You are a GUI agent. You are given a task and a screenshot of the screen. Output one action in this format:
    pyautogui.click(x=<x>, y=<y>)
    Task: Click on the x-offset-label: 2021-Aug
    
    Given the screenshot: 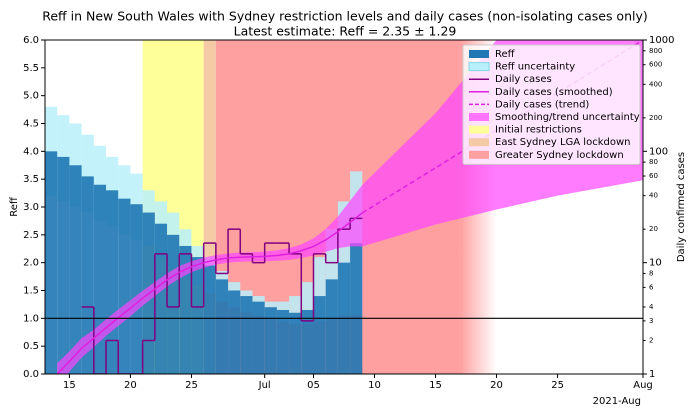 What is the action you would take?
    pyautogui.click(x=617, y=401)
    